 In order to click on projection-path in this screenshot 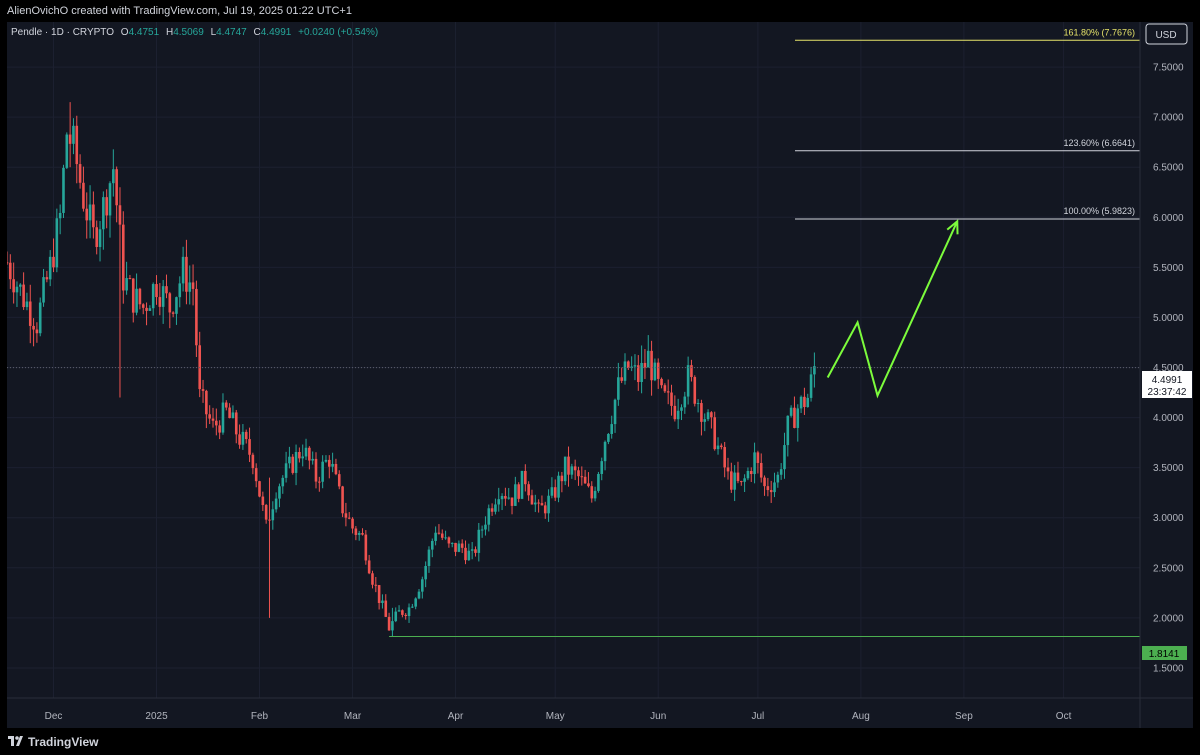, I will do `click(892, 309)`.